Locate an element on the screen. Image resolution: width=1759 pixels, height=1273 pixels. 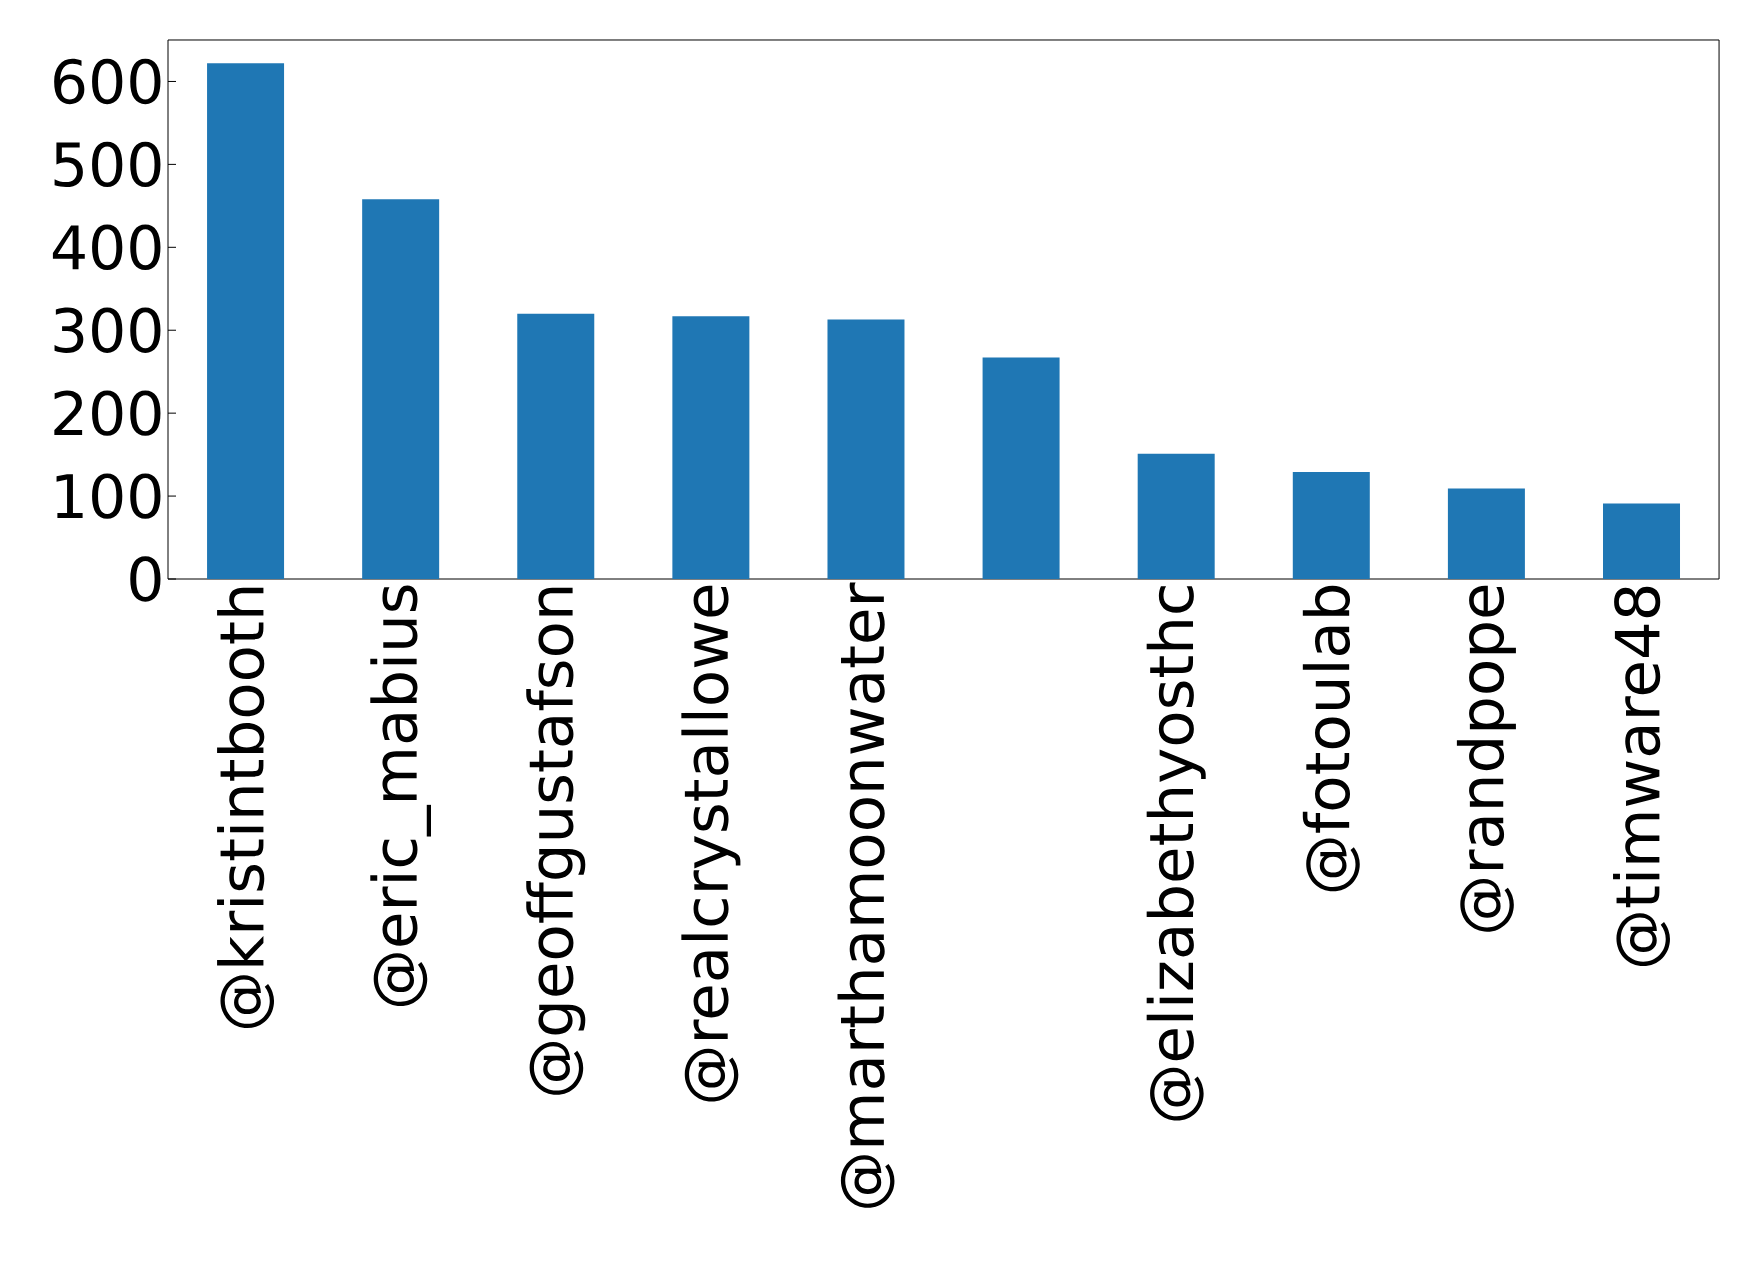
x-tick-label: @kristintbooth is located at coordinates (246, 808).